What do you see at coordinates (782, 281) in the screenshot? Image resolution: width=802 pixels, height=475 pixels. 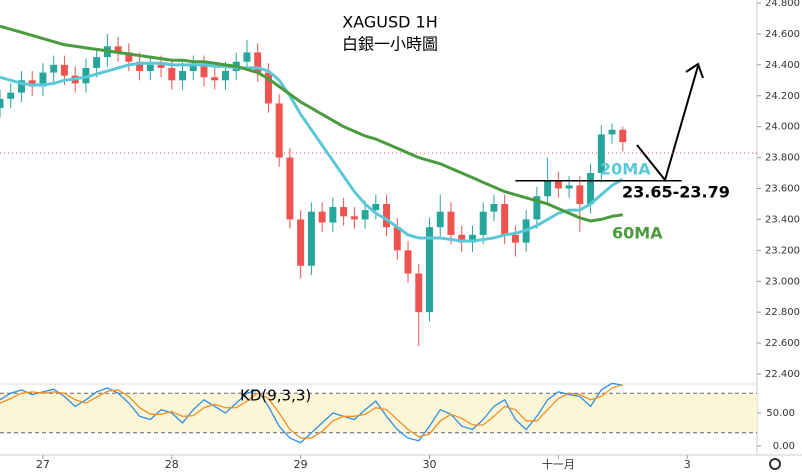 I see `y-tick-label: 23.000` at bounding box center [782, 281].